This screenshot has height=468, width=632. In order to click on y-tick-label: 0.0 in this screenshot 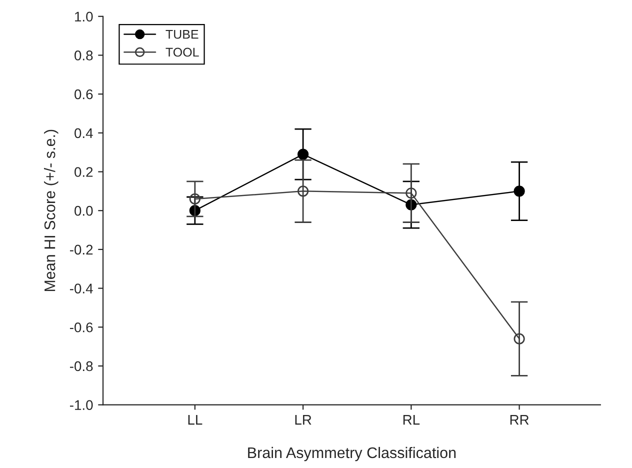, I will do `click(83, 211)`.